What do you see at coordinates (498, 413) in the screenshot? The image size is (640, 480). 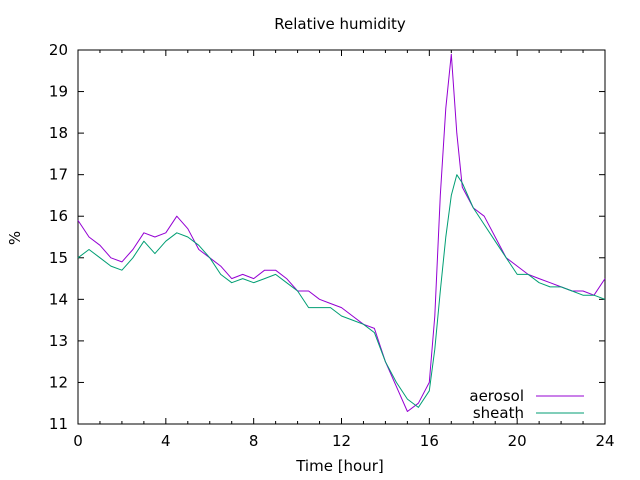 I see `legend-label: sheath` at bounding box center [498, 413].